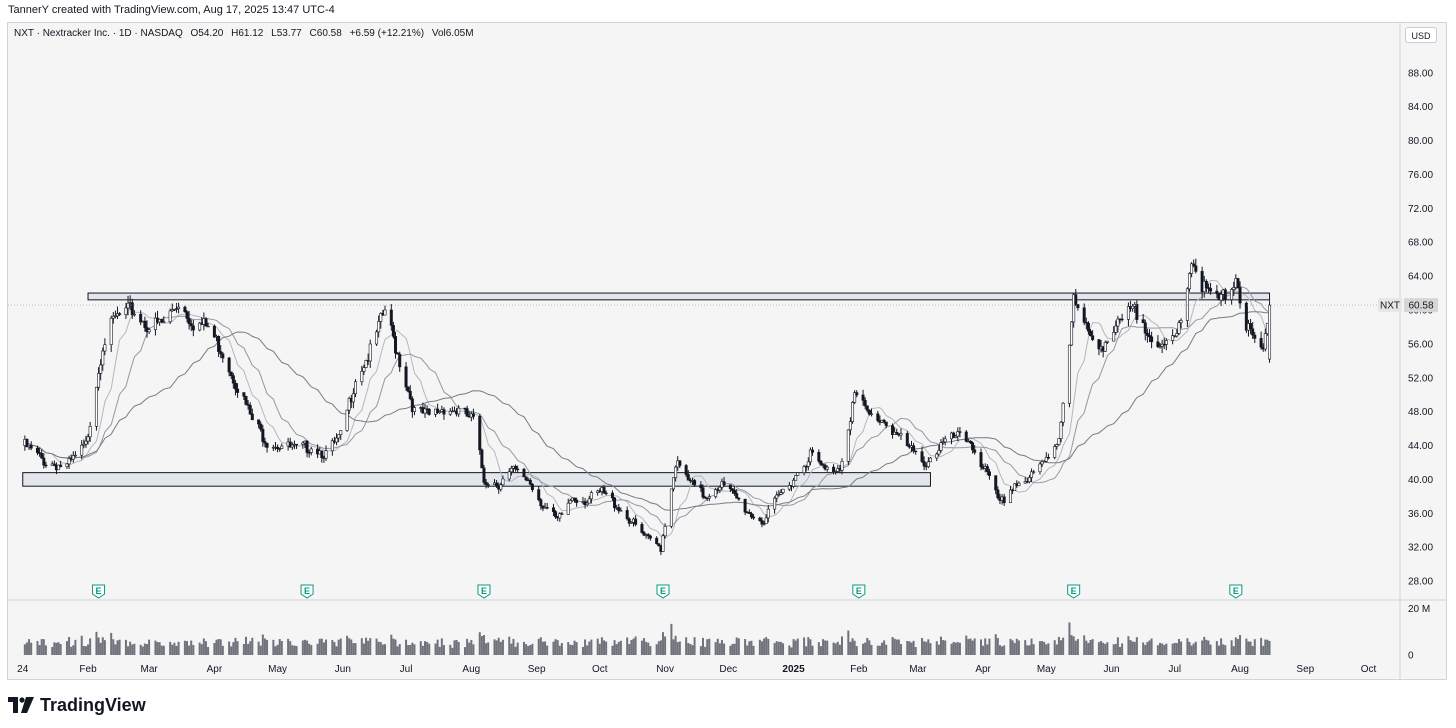 The height and width of the screenshot is (728, 1456). What do you see at coordinates (476, 479) in the screenshot?
I see `support-zone` at bounding box center [476, 479].